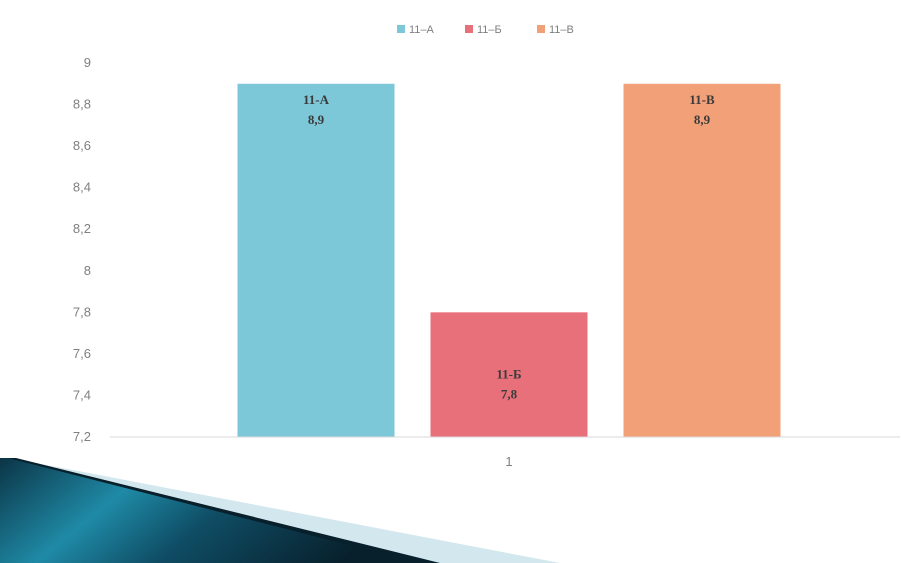 Image resolution: width=901 pixels, height=563 pixels. Describe the element at coordinates (82, 228) in the screenshot. I see `y-tick-label: 8,2` at that location.